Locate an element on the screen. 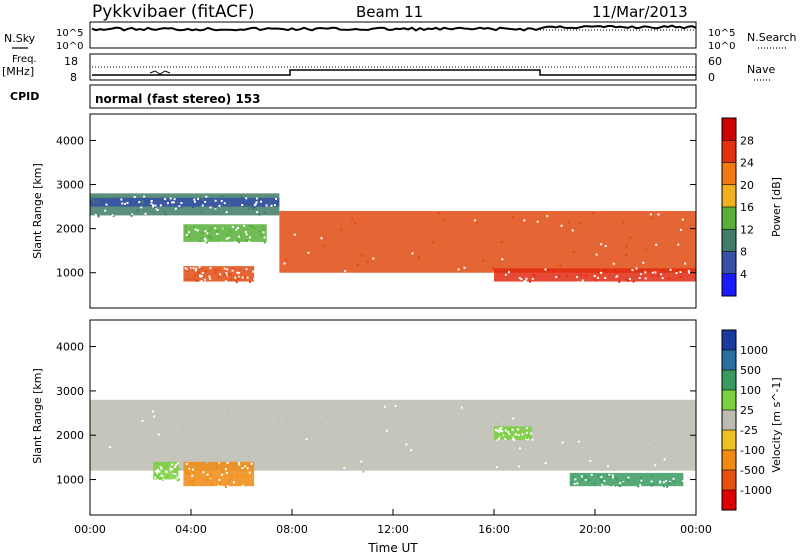  noise-left-tick-top: 10^5 is located at coordinates (69, 33).